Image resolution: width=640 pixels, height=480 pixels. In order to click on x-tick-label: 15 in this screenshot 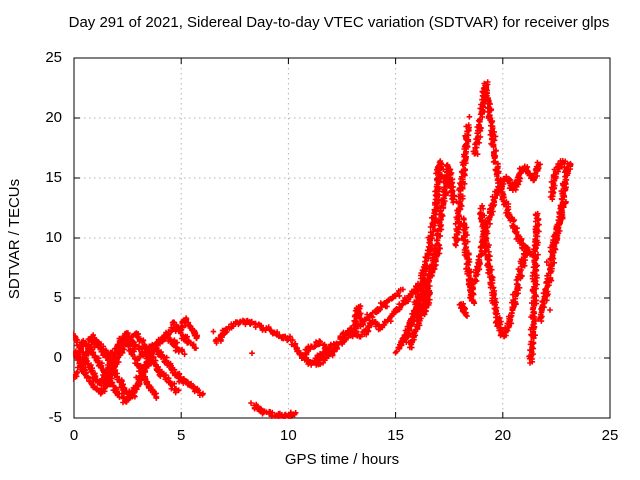, I will do `click(395, 435)`.